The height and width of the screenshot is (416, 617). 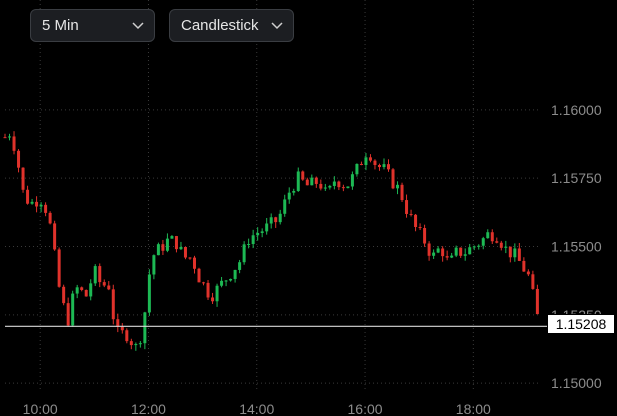 I want to click on y-tick-label: 1.15000, so click(x=576, y=383).